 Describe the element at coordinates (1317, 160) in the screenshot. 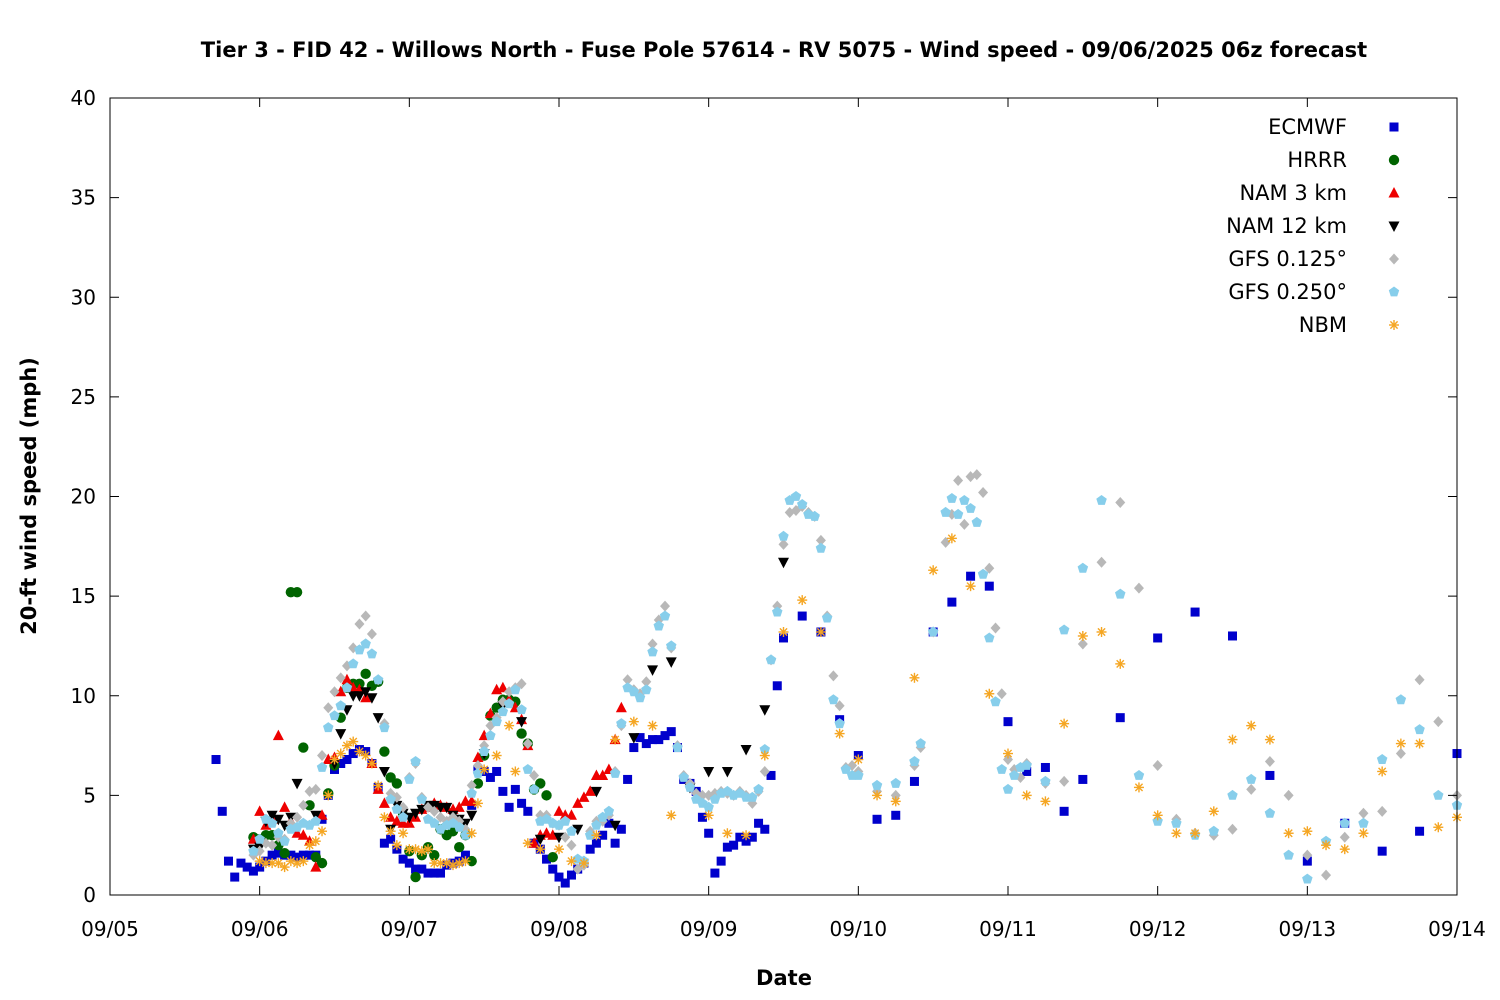

I see `legend-label: HRRR` at that location.